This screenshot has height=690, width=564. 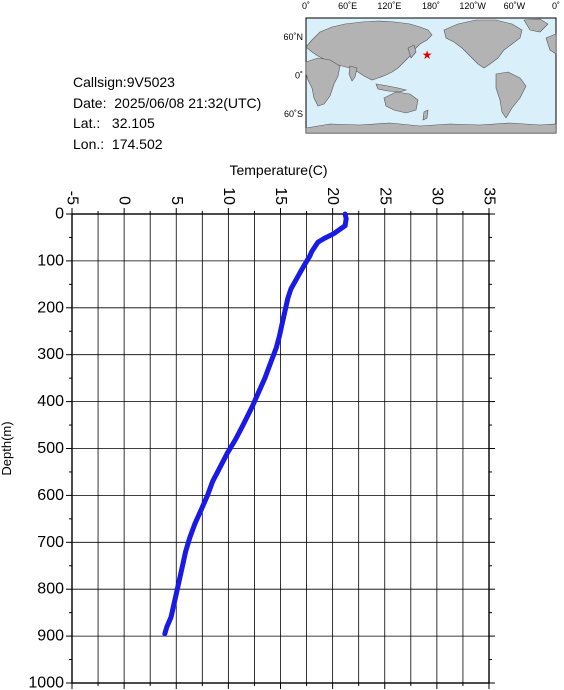 What do you see at coordinates (369, 50) in the screenshot?
I see `eurasia-landmass` at bounding box center [369, 50].